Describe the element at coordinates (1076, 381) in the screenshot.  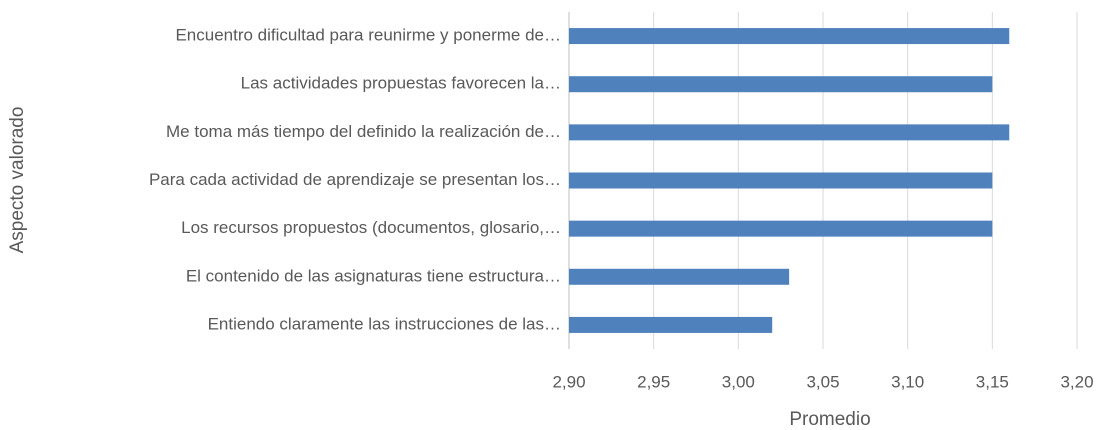
I see `x-tick-label: 3,20` at that location.